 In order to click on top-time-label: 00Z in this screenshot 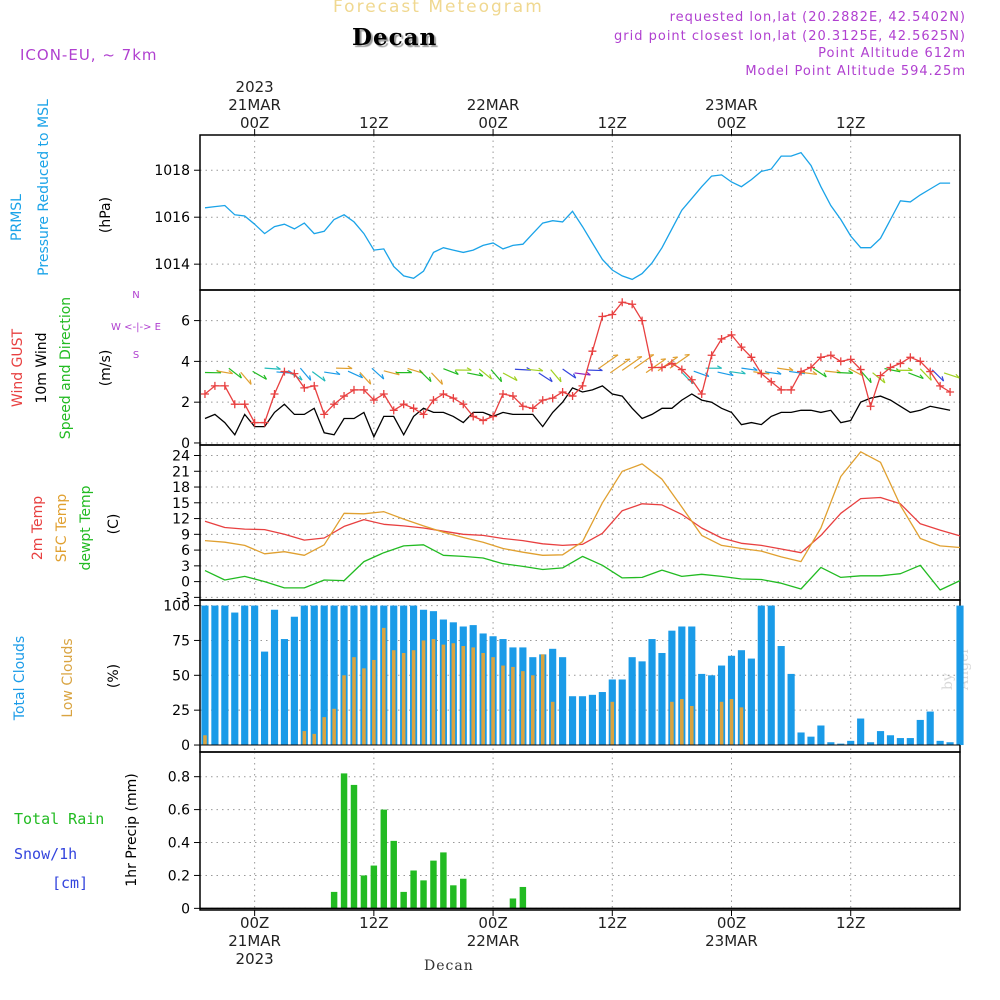, I will do `click(731, 123)`.